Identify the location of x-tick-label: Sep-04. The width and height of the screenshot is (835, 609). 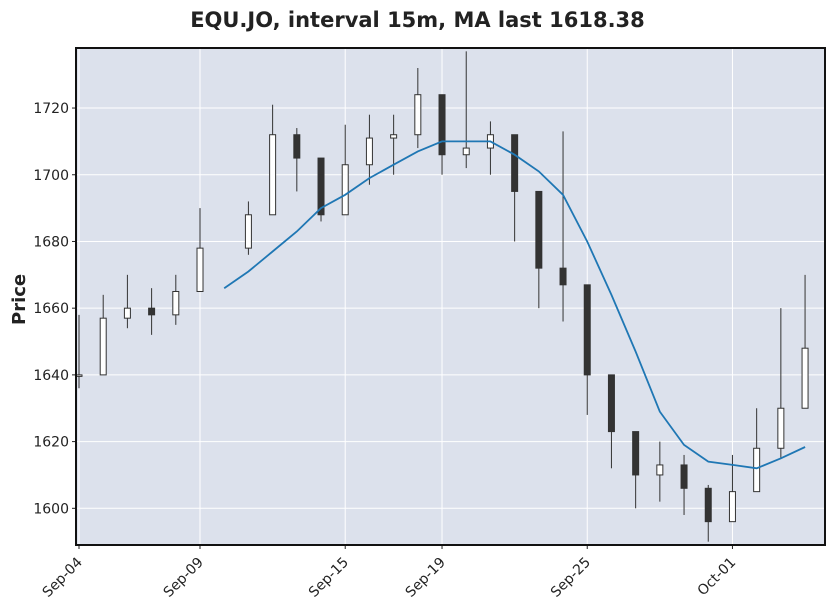
(63, 577).